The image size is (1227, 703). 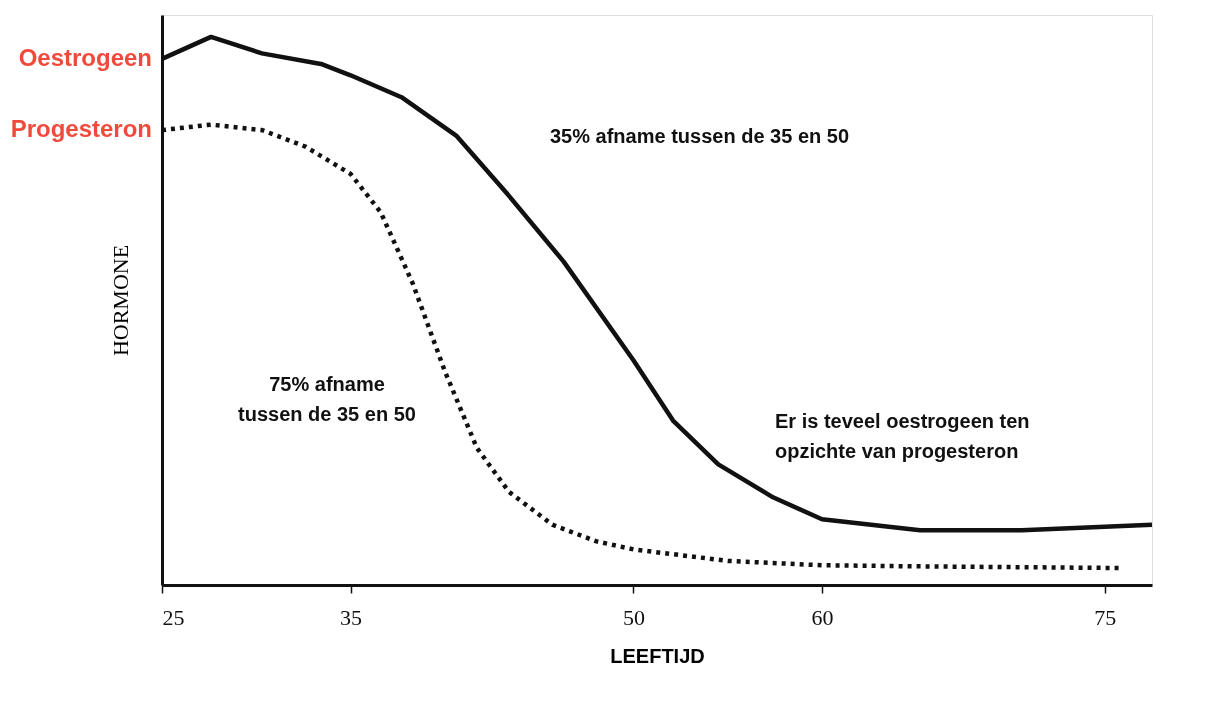 What do you see at coordinates (633, 617) in the screenshot?
I see `x-tick-label: 50` at bounding box center [633, 617].